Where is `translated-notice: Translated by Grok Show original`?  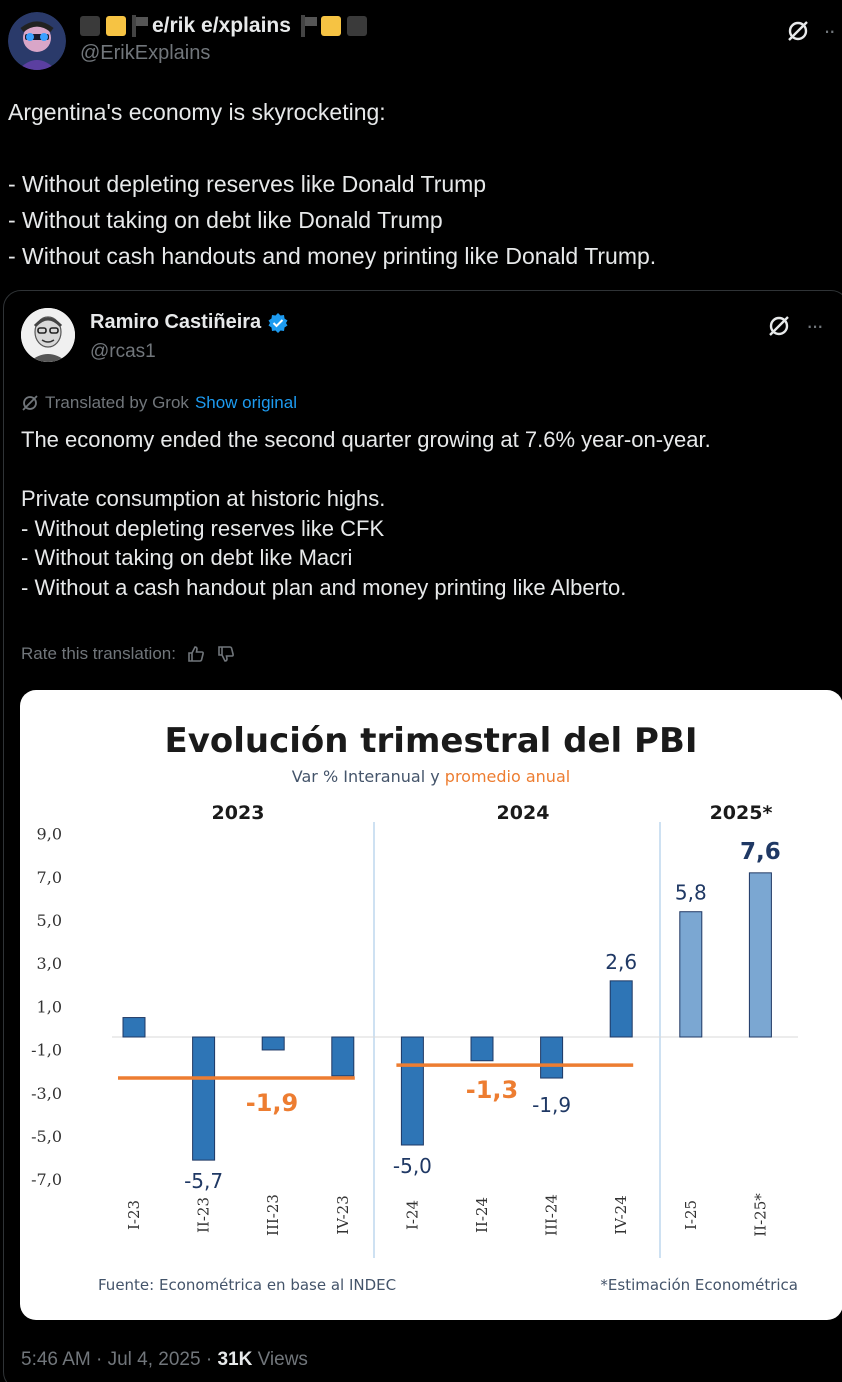
translated-notice: Translated by Grok Show original is located at coordinates (159, 403).